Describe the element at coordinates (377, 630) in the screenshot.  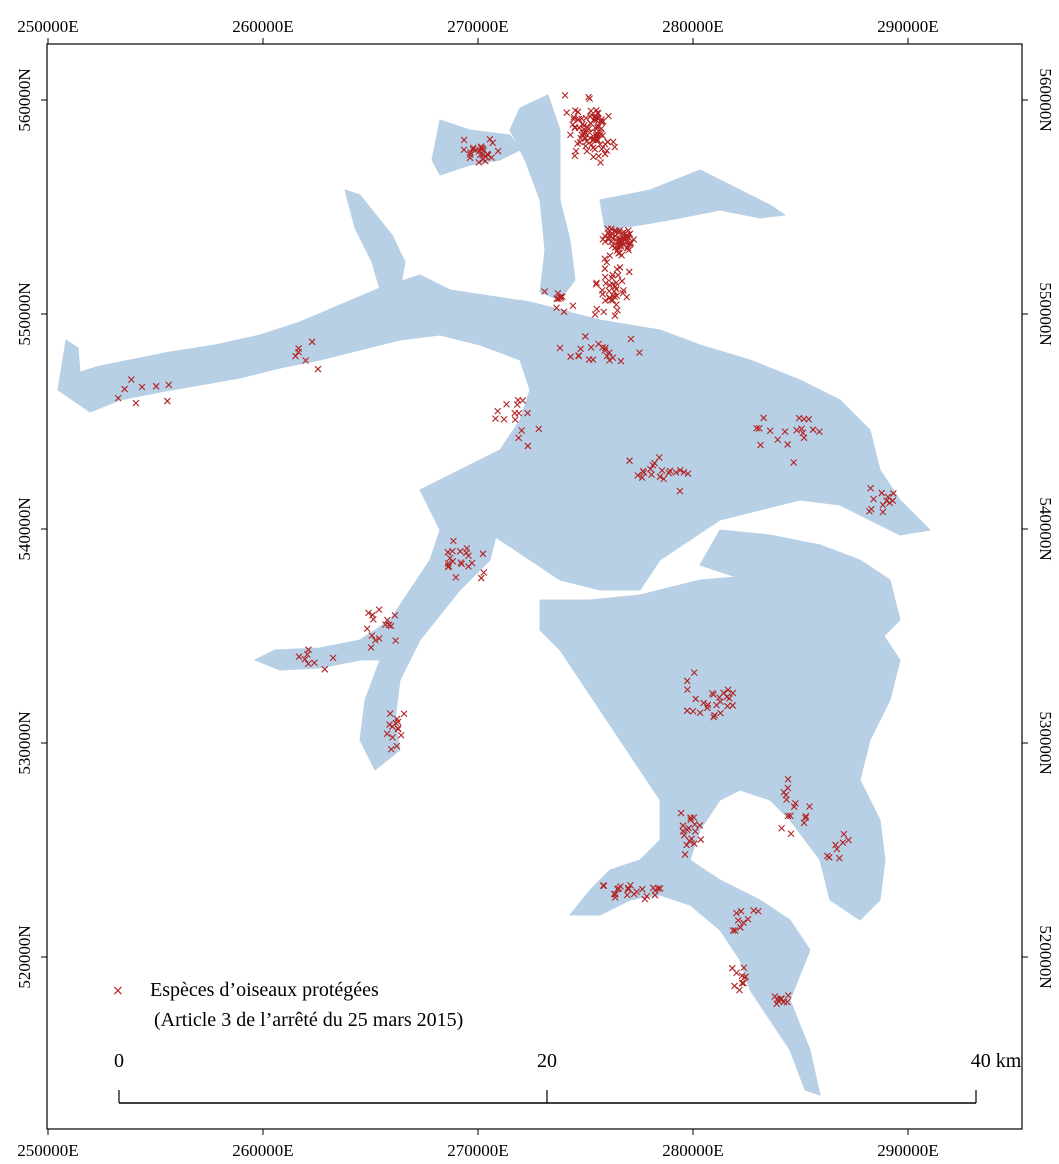
I see `lake-southwest-arm` at that location.